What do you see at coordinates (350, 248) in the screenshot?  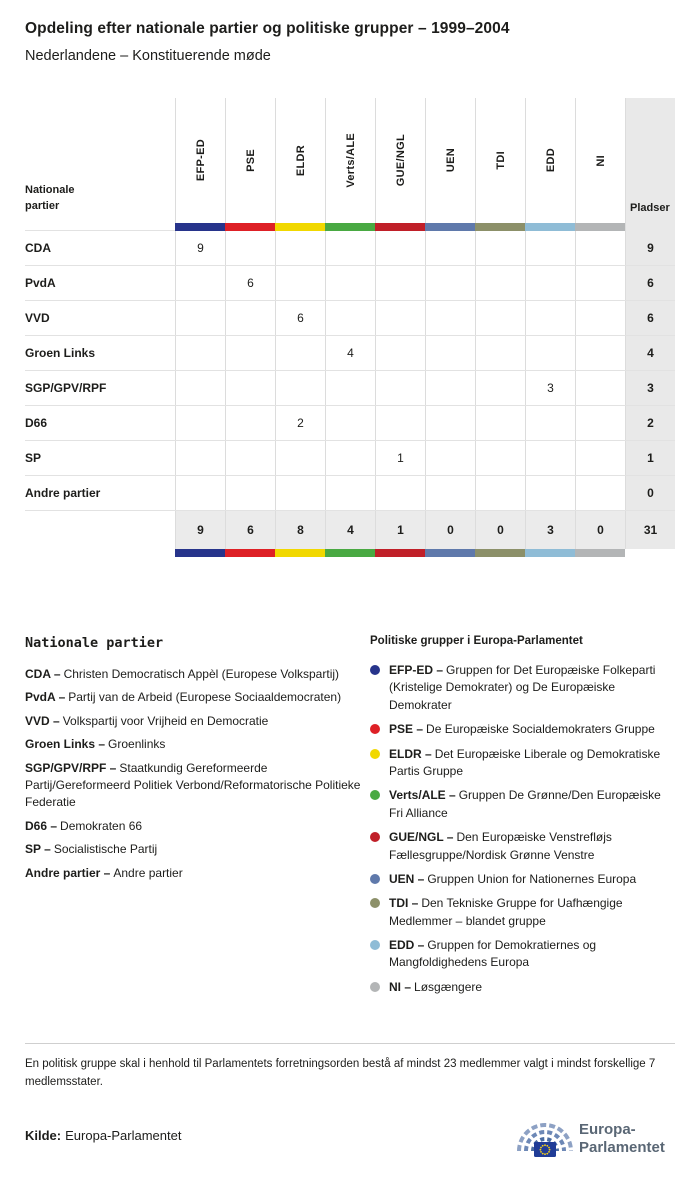 I see `table-row: CDA 9 9` at bounding box center [350, 248].